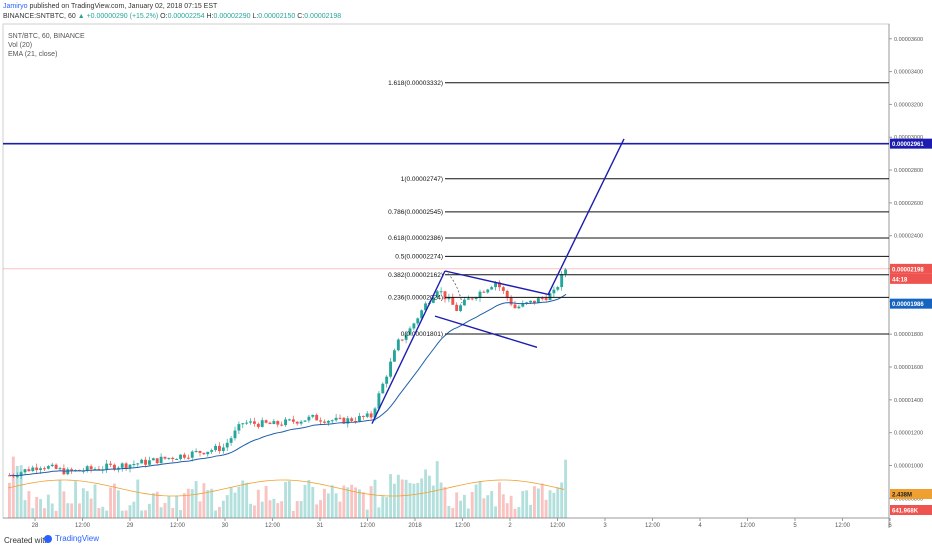 The width and height of the screenshot is (932, 550). What do you see at coordinates (415, 83) in the screenshot?
I see `fib-level-label: 1.618(0.00003332)` at bounding box center [415, 83].